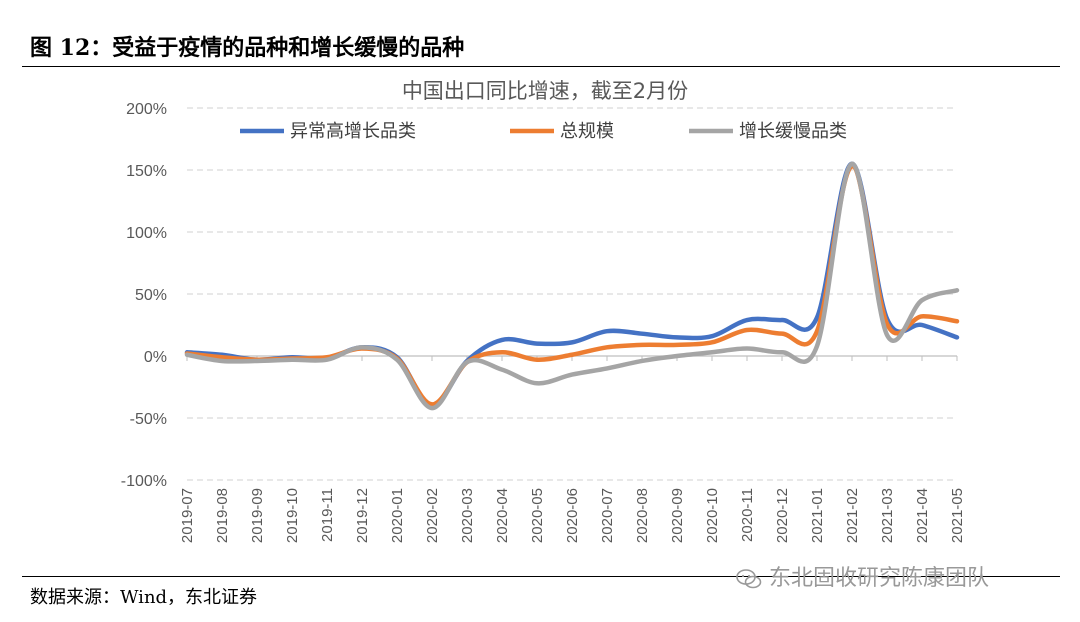 This screenshot has height=622, width=1080. I want to click on bottom-rule, so click(541, 576).